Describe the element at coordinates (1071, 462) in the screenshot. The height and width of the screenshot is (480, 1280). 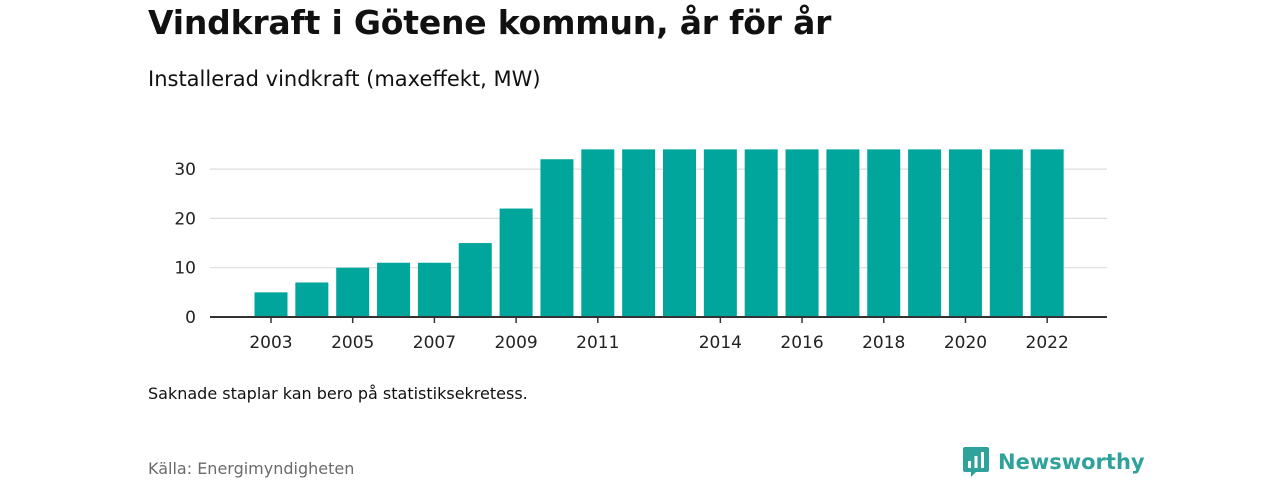
I see `brand-name: Newsworthy` at that location.